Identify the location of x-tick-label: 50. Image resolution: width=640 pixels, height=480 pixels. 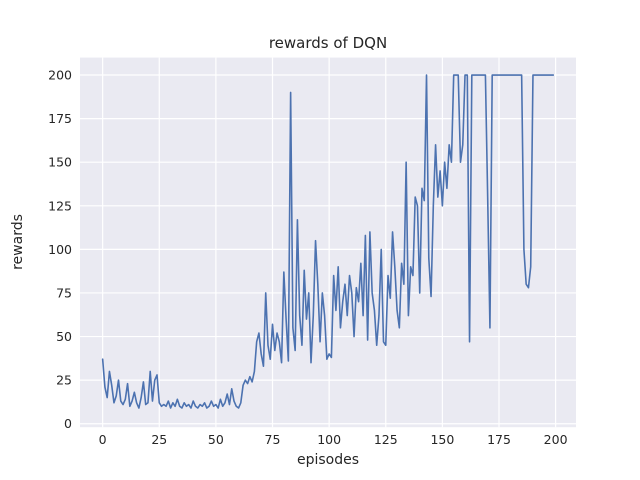
(216, 439).